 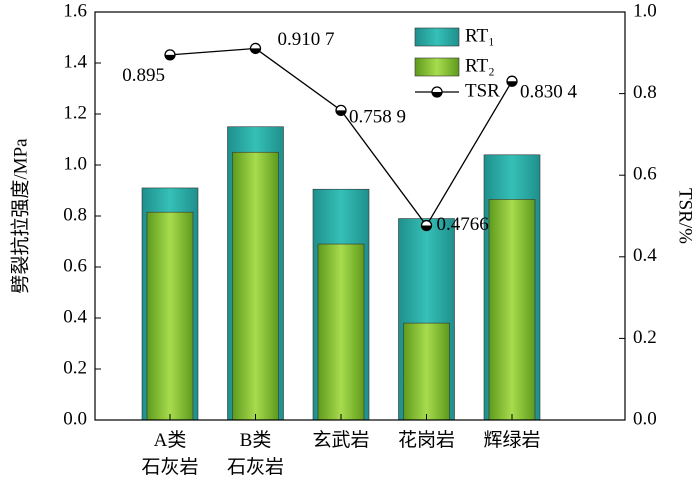 What do you see at coordinates (306, 39) in the screenshot?
I see `data-label: 0.910 7` at bounding box center [306, 39].